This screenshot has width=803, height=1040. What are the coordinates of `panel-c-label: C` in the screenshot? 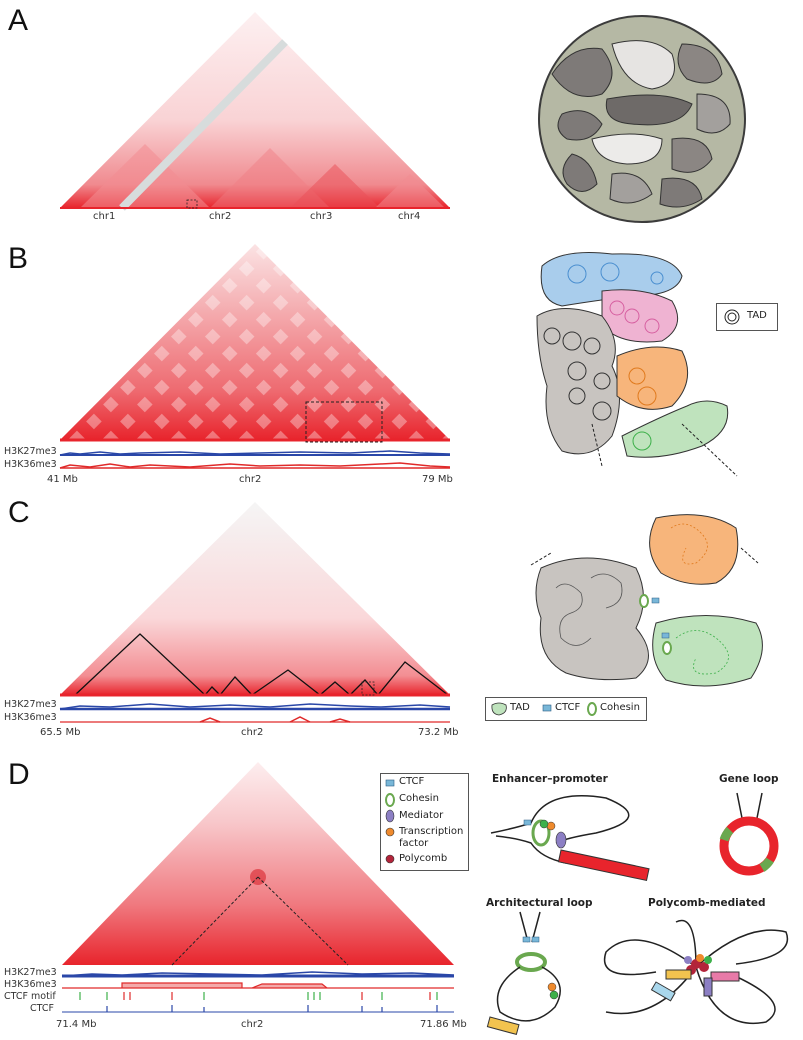 It's located at (19, 512).